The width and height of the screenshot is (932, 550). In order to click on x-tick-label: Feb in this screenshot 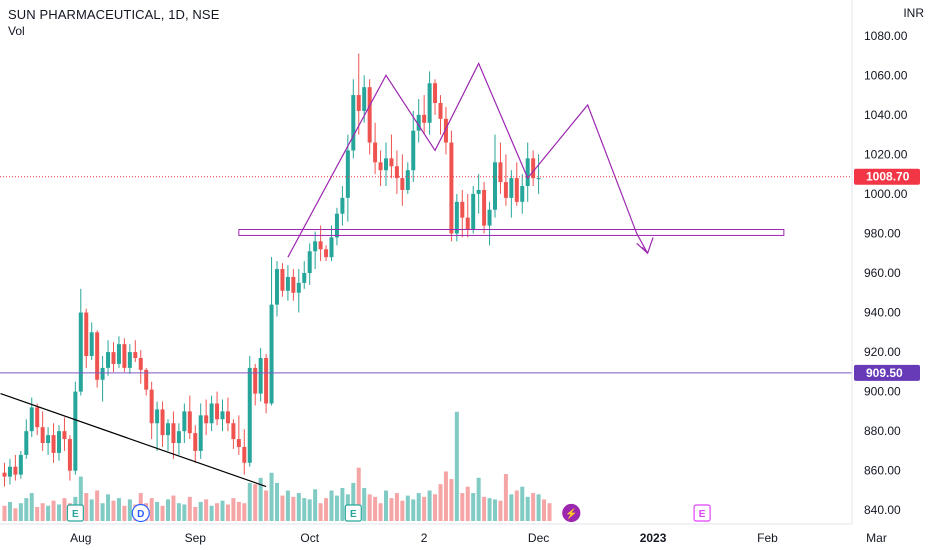, I will do `click(767, 538)`.